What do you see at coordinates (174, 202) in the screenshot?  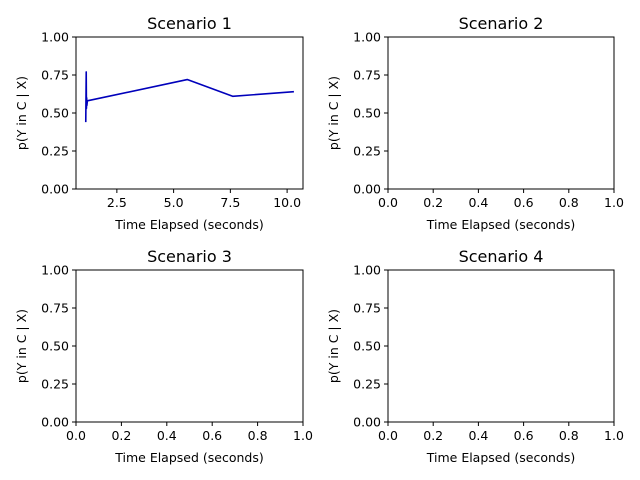 I see `x-tick-label: 5.0` at bounding box center [174, 202].